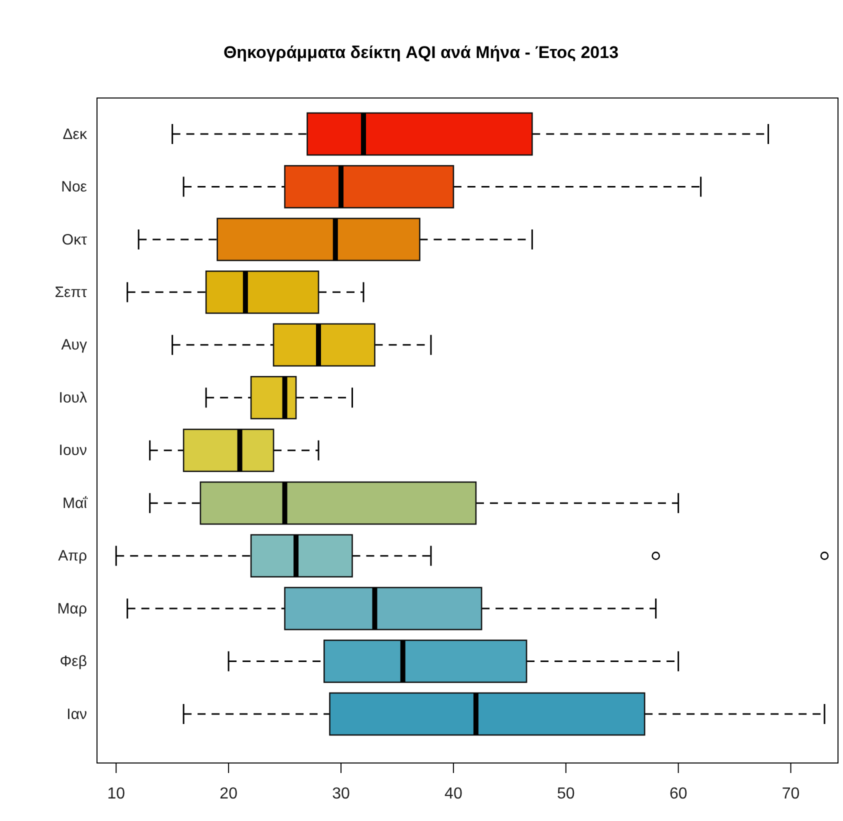 This screenshot has width=843, height=821. What do you see at coordinates (565, 793) in the screenshot?
I see `x-tick-label: 50` at bounding box center [565, 793].